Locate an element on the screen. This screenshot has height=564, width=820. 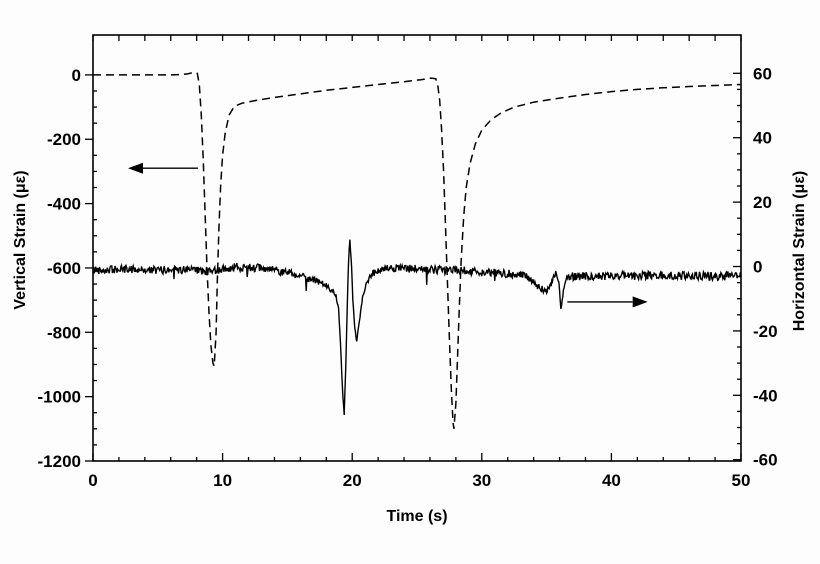
right-axis-title: Horizontal Strain (με) is located at coordinates (799, 251).